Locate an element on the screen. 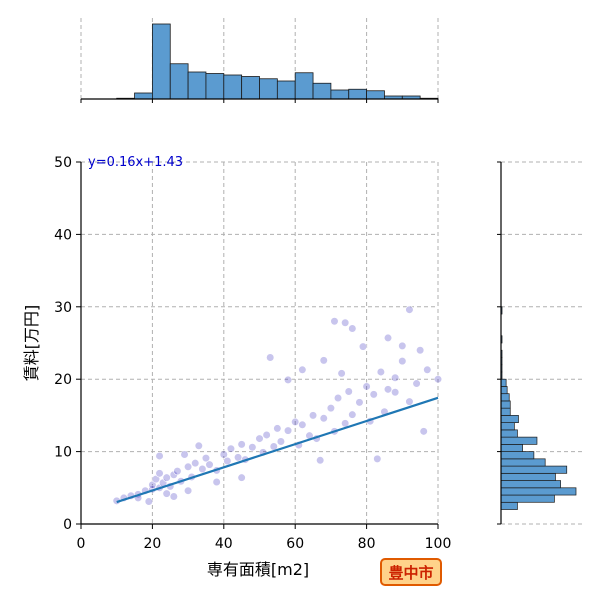 This screenshot has width=600, height=600. y-tick-label: 50 is located at coordinates (63, 163).